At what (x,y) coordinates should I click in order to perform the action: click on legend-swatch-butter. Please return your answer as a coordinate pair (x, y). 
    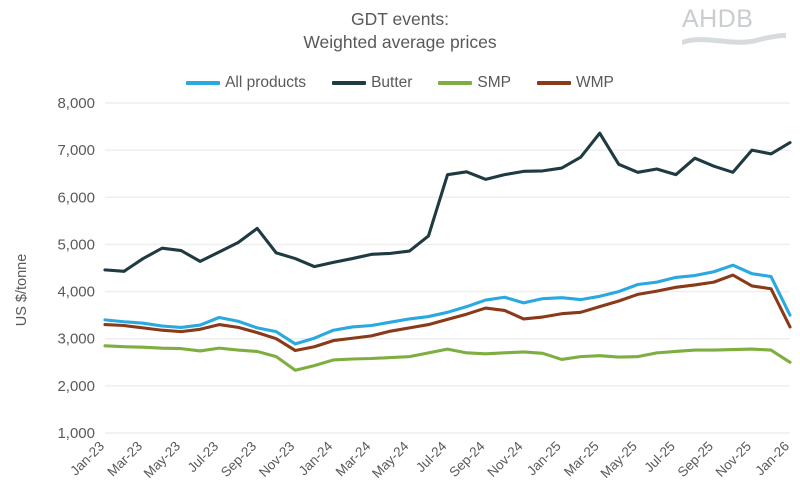
    Looking at the image, I should click on (349, 83).